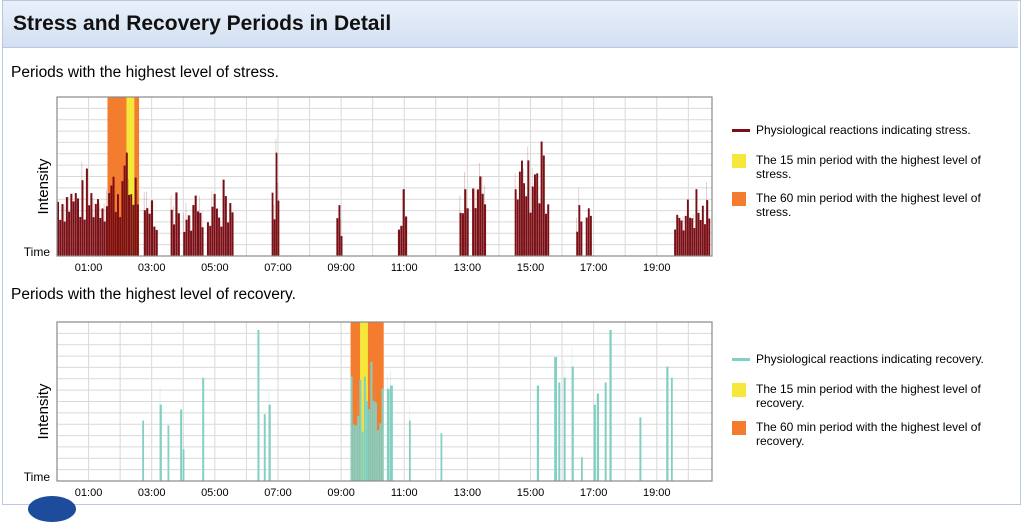  Describe the element at coordinates (594, 268) in the screenshot. I see `stress-x-tick-label: 17:00` at that location.